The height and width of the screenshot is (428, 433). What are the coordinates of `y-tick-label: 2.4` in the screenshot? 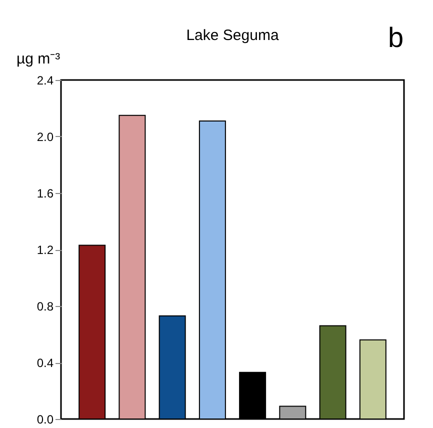 It's located at (45, 81).